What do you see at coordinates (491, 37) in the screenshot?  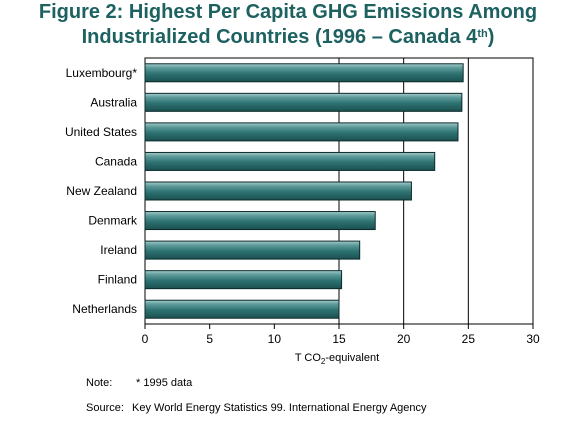 I see `chart-title-line-2-end: )` at bounding box center [491, 37].